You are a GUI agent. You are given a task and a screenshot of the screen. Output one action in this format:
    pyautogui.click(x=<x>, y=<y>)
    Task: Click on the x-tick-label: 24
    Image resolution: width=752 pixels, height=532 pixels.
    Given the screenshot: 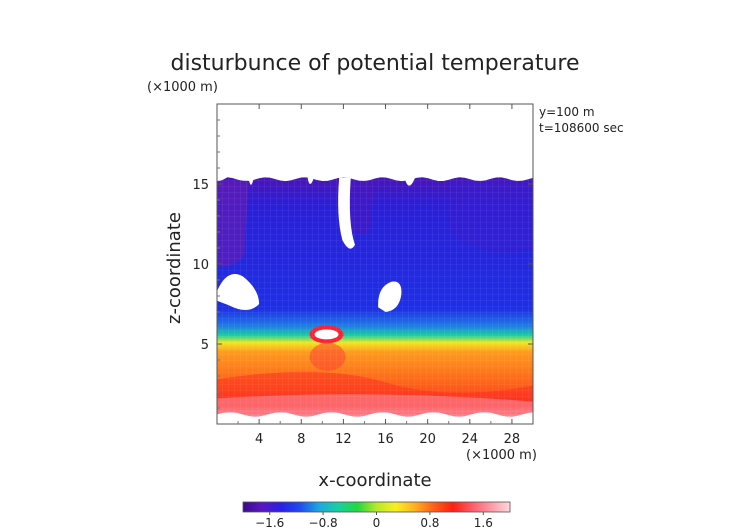 What is the action you would take?
    pyautogui.click(x=470, y=439)
    